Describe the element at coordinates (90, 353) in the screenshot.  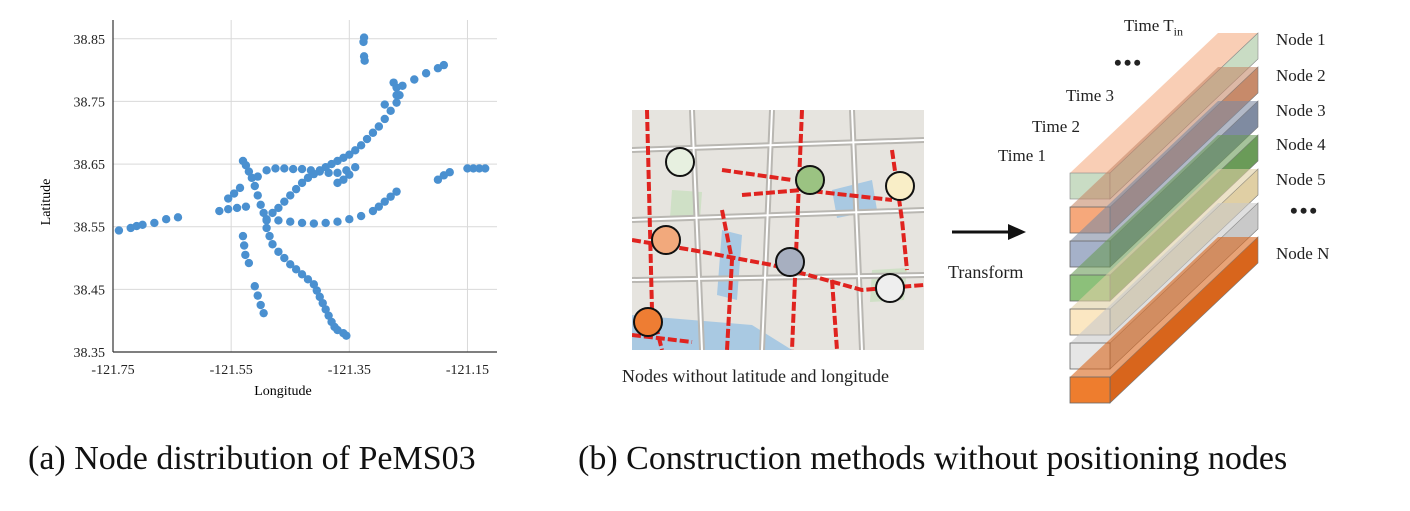
I see `y-tick-label: 38.35` at that location.